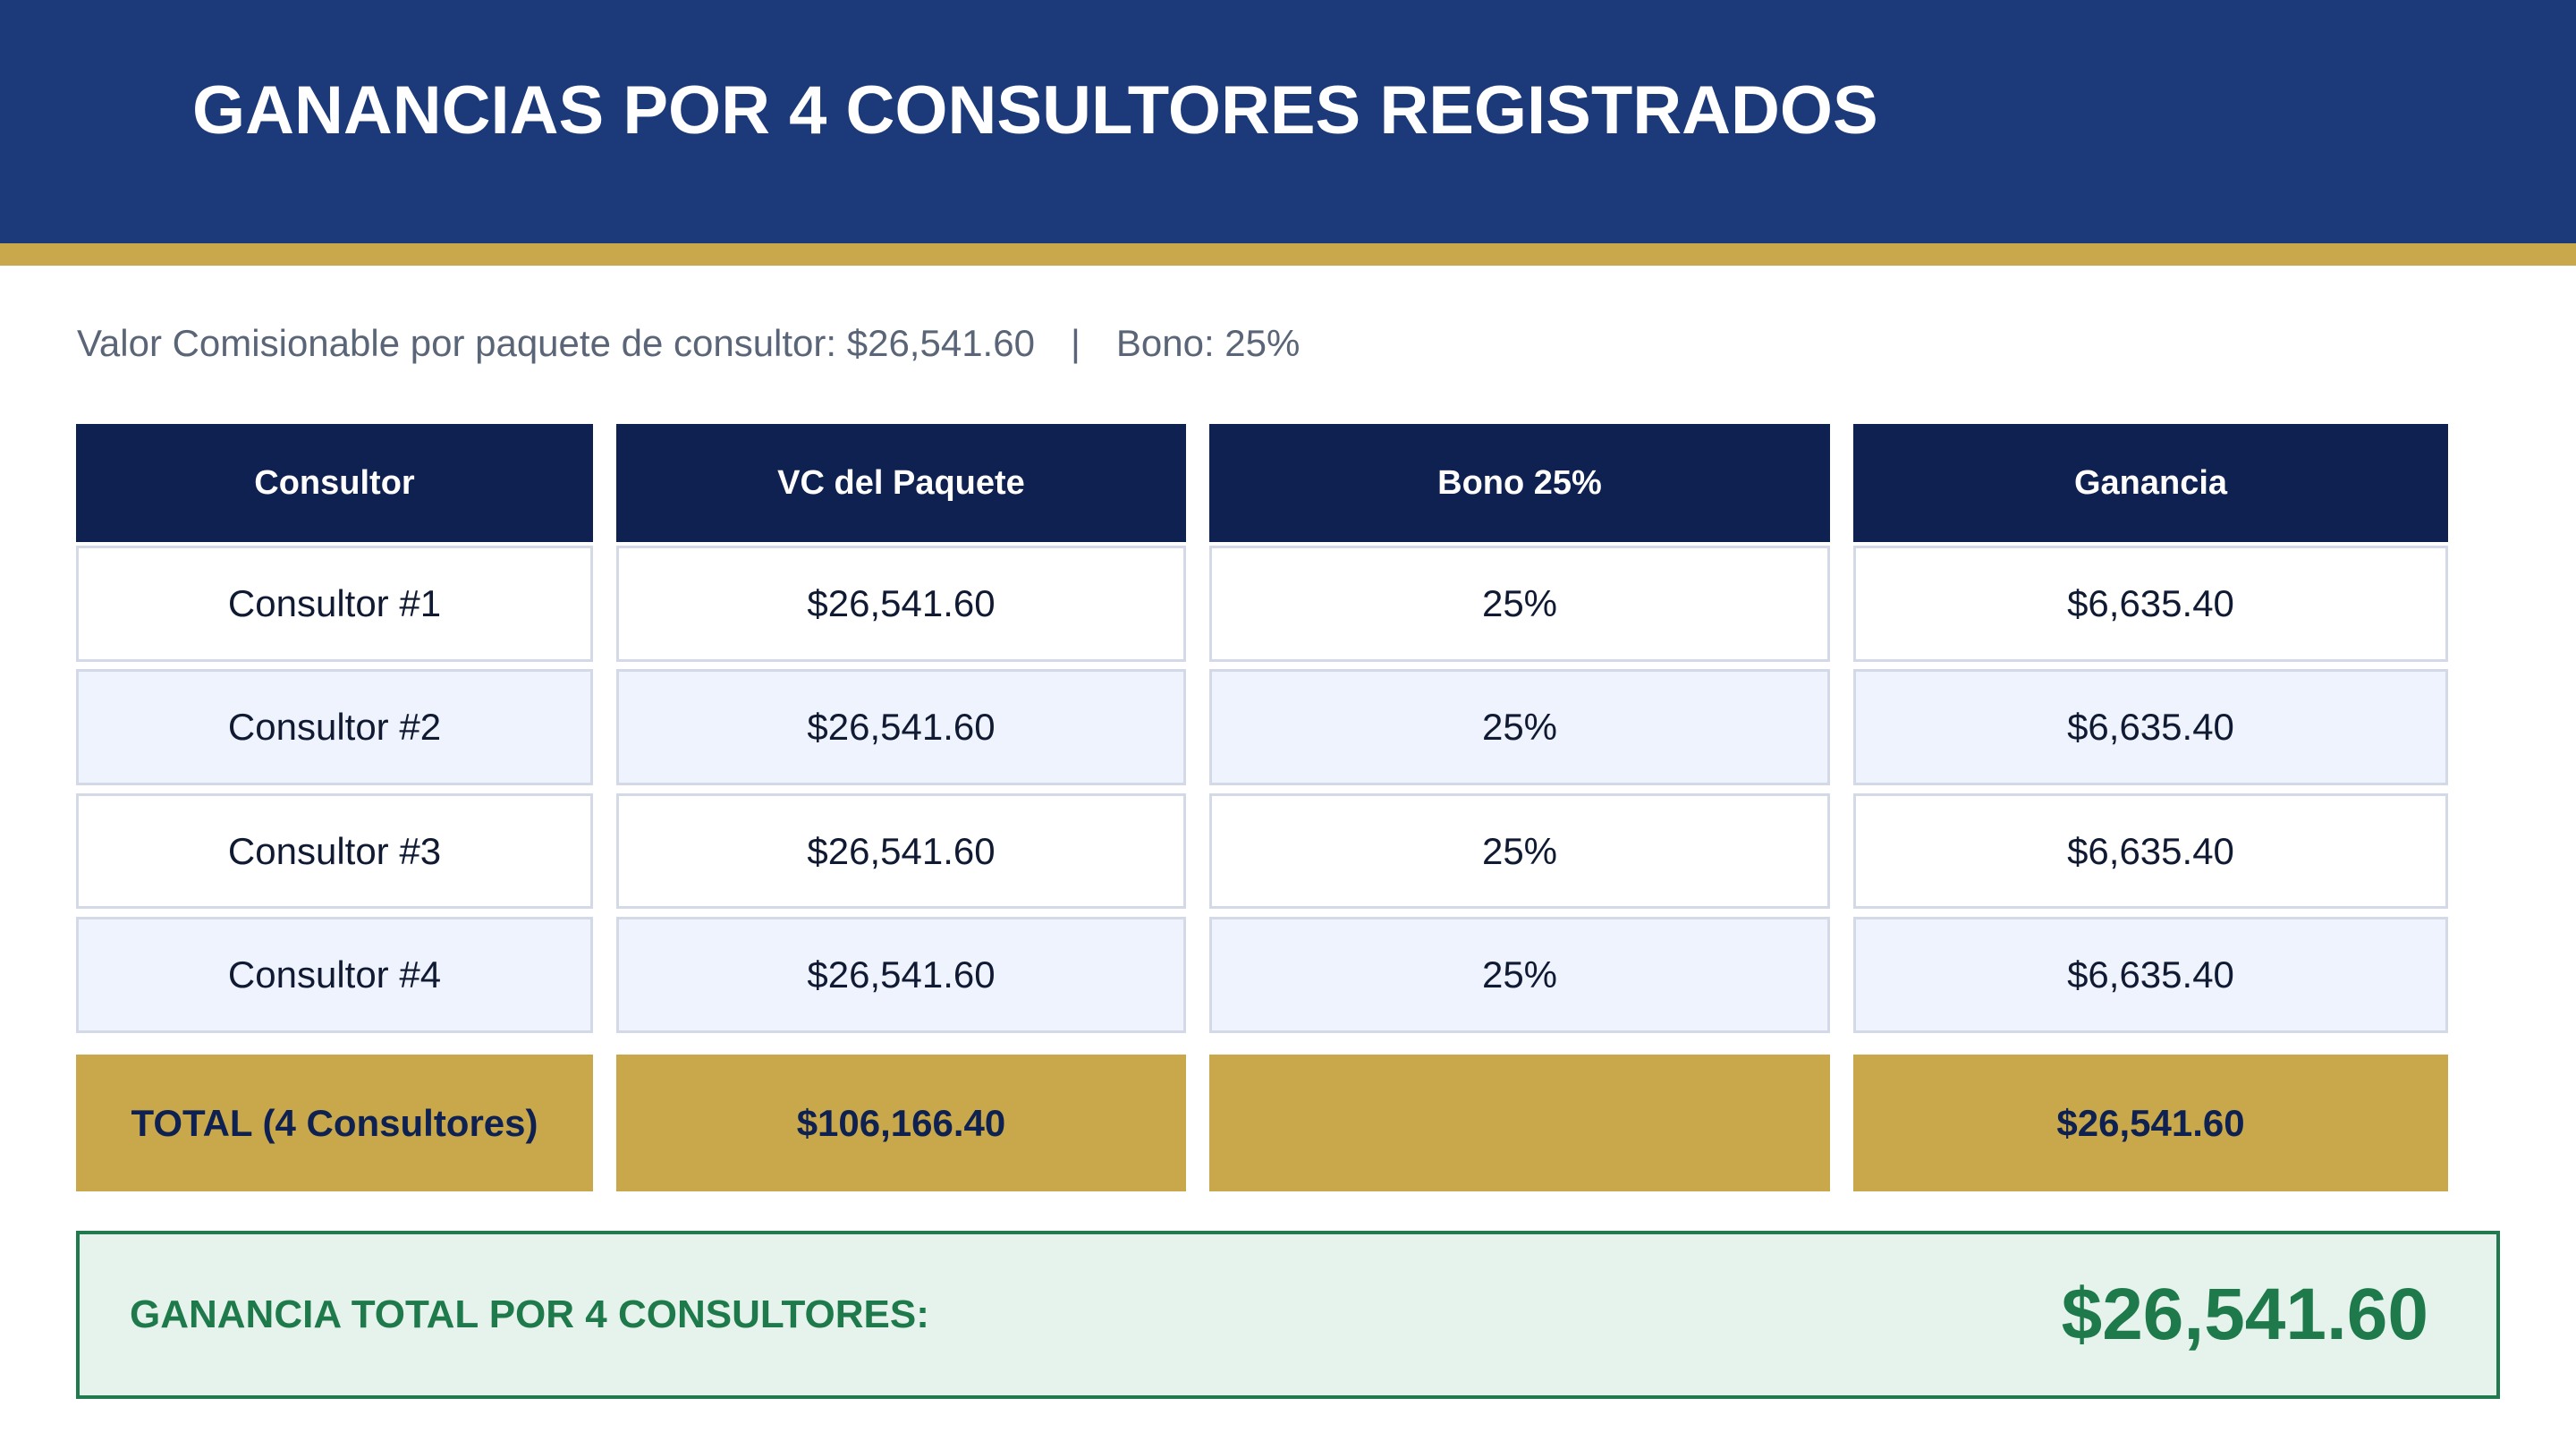 Image resolution: width=2576 pixels, height=1449 pixels. Describe the element at coordinates (529, 1314) in the screenshot. I see `summary-label: GANANCIA TOTAL POR 4 CONSULTORES:` at that location.